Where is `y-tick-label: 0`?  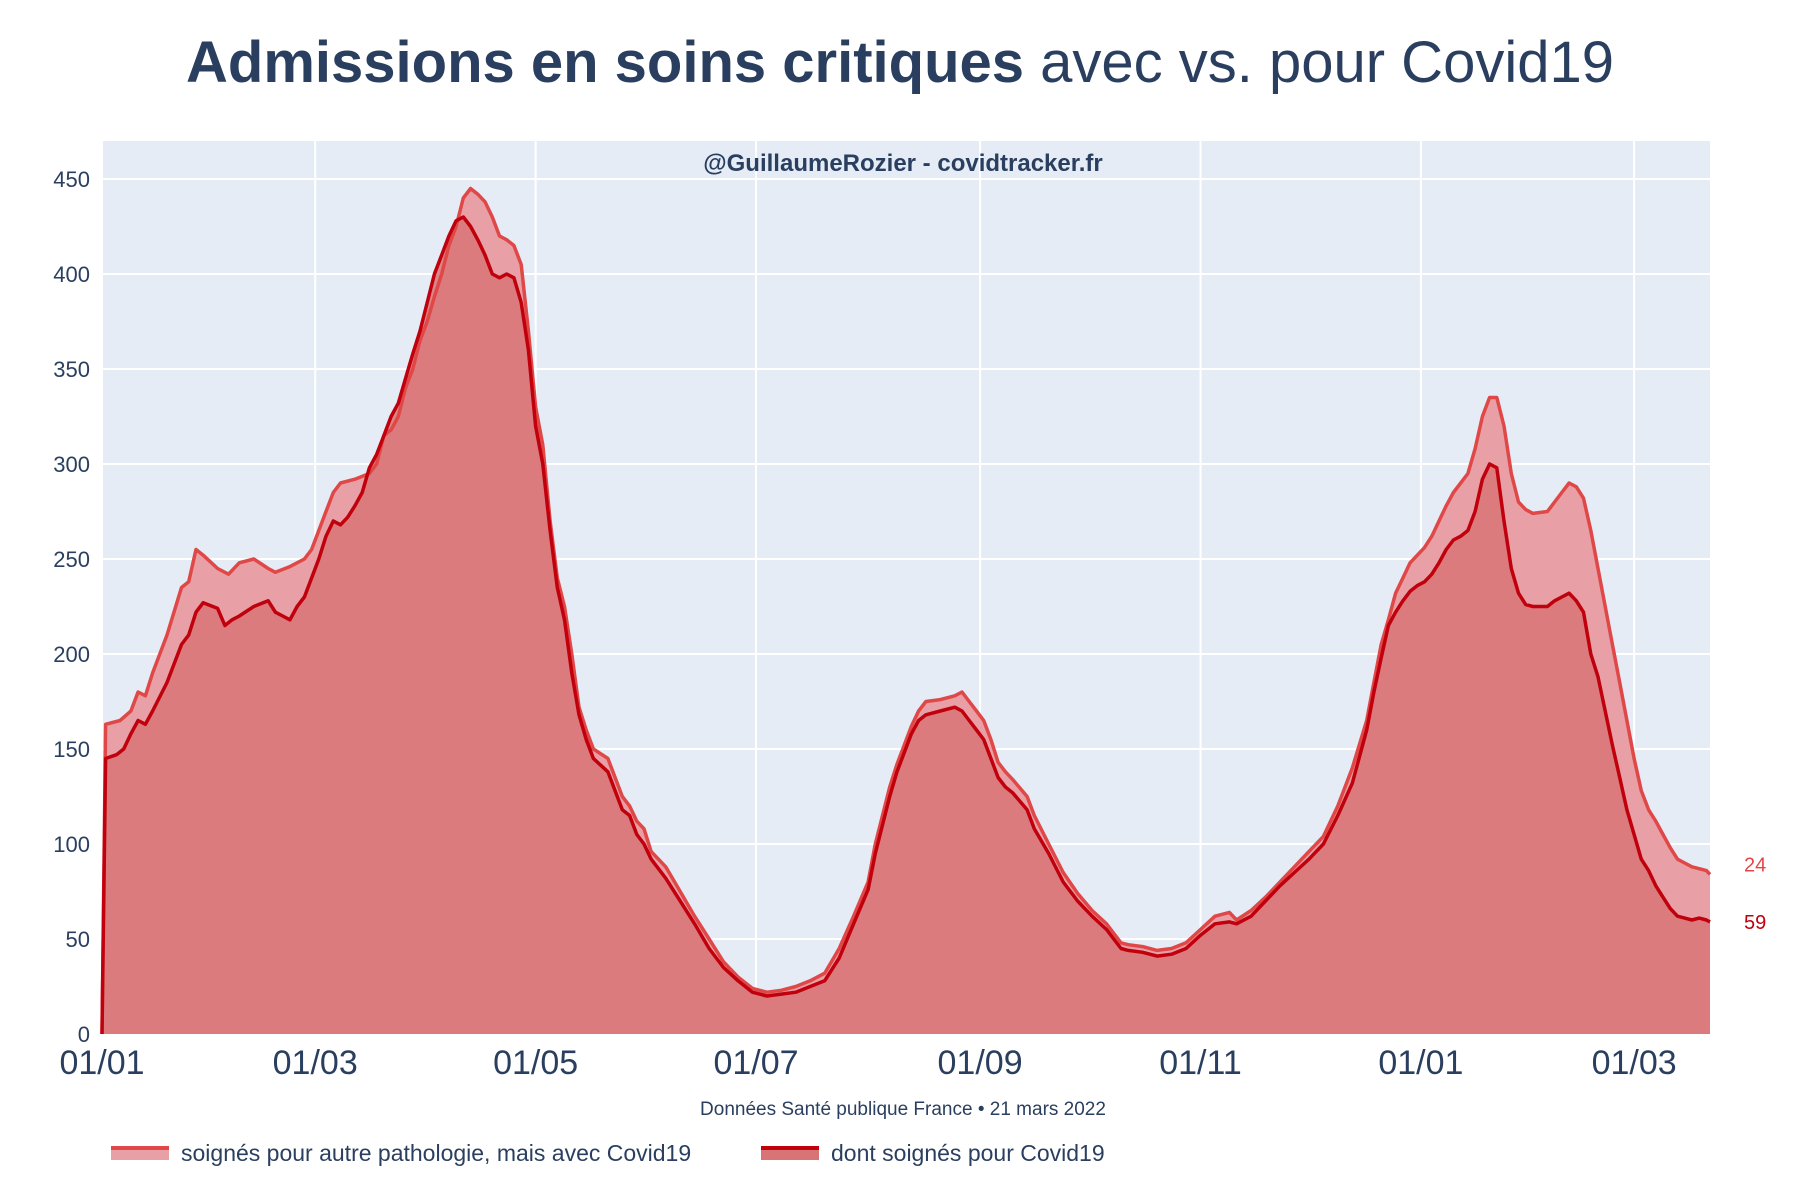
y-tick-label: 0 is located at coordinates (84, 1034).